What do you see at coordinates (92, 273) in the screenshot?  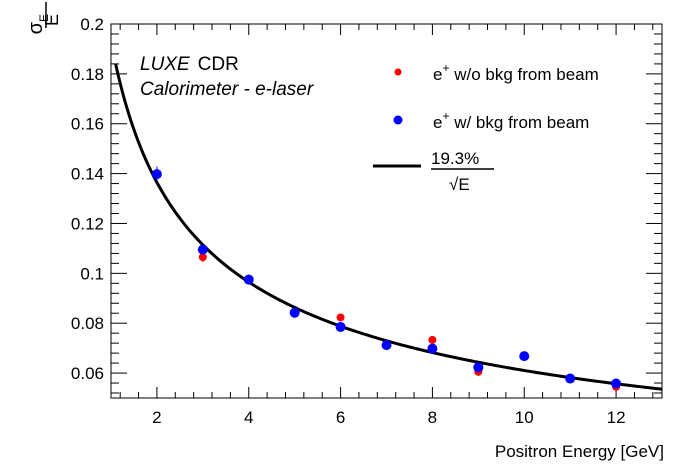 I see `y-tick-label: 0.1` at bounding box center [92, 273].